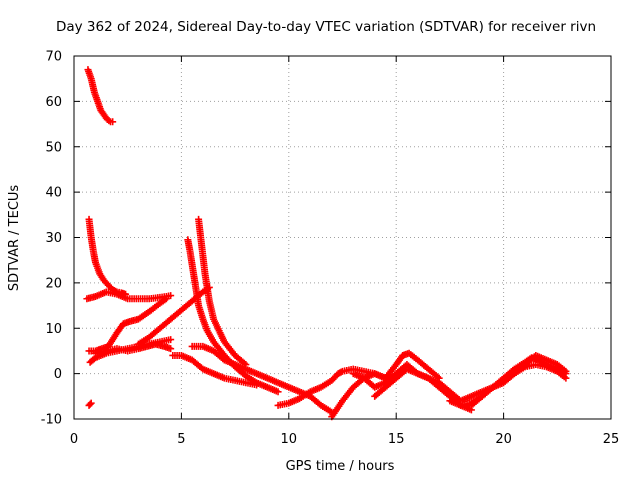 This screenshot has width=640, height=480. I want to click on y-tick-label: -10, so click(51, 420).